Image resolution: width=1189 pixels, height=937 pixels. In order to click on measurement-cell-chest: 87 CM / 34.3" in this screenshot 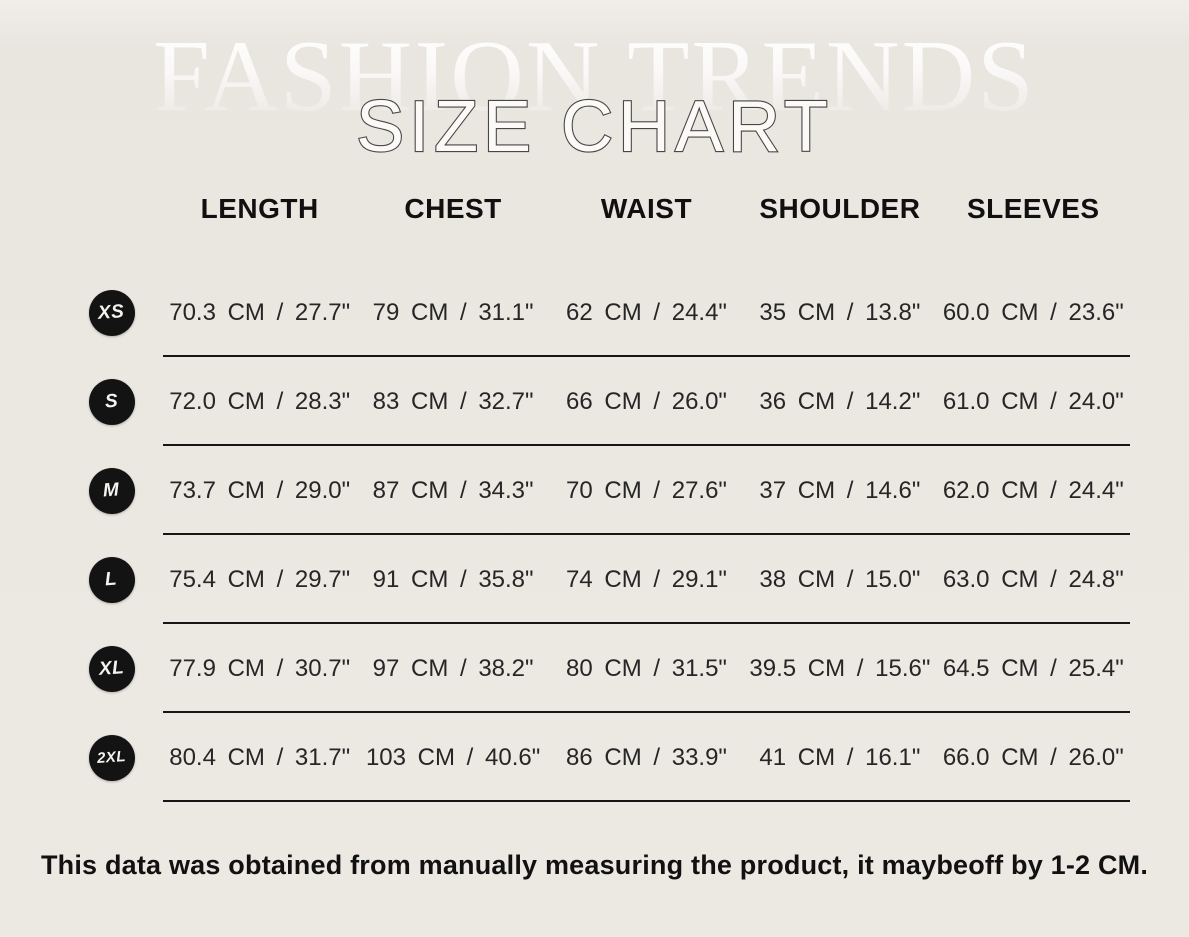, I will do `click(453, 490)`.